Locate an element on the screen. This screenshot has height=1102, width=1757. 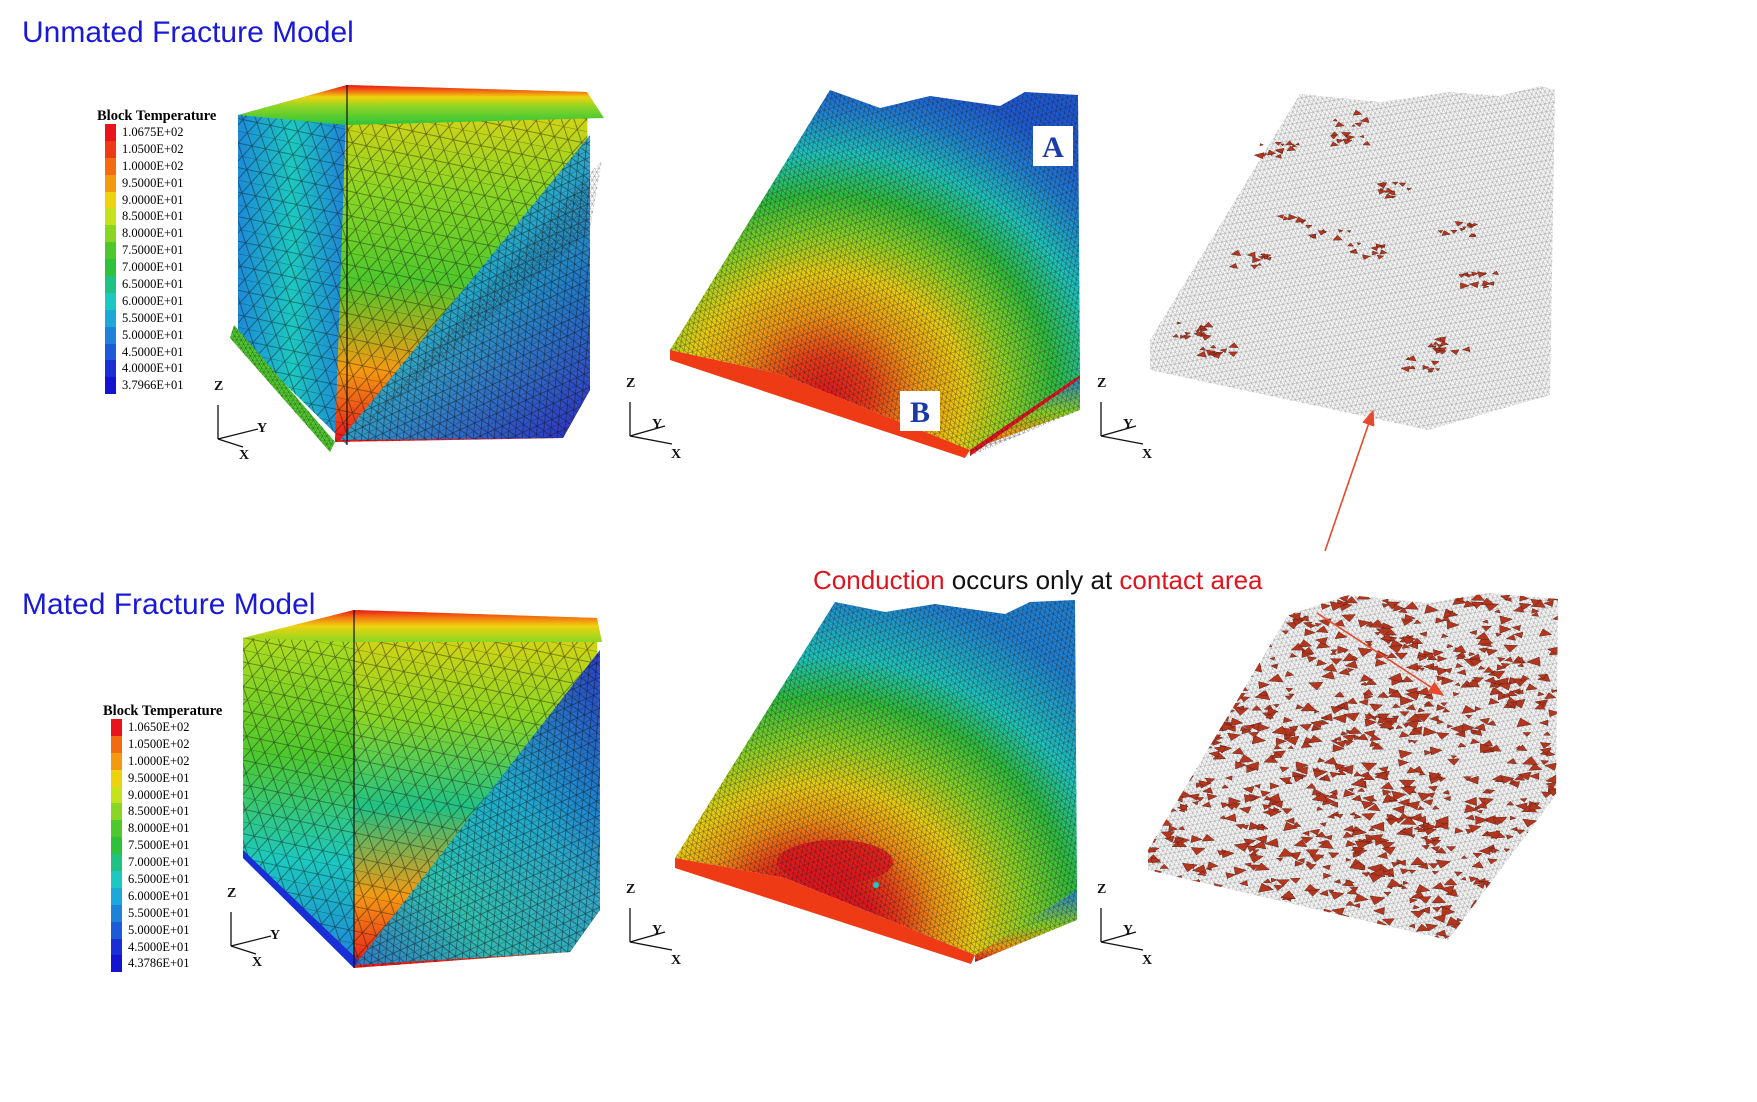
legend-label: 6.5000E+01 is located at coordinates (159, 879).